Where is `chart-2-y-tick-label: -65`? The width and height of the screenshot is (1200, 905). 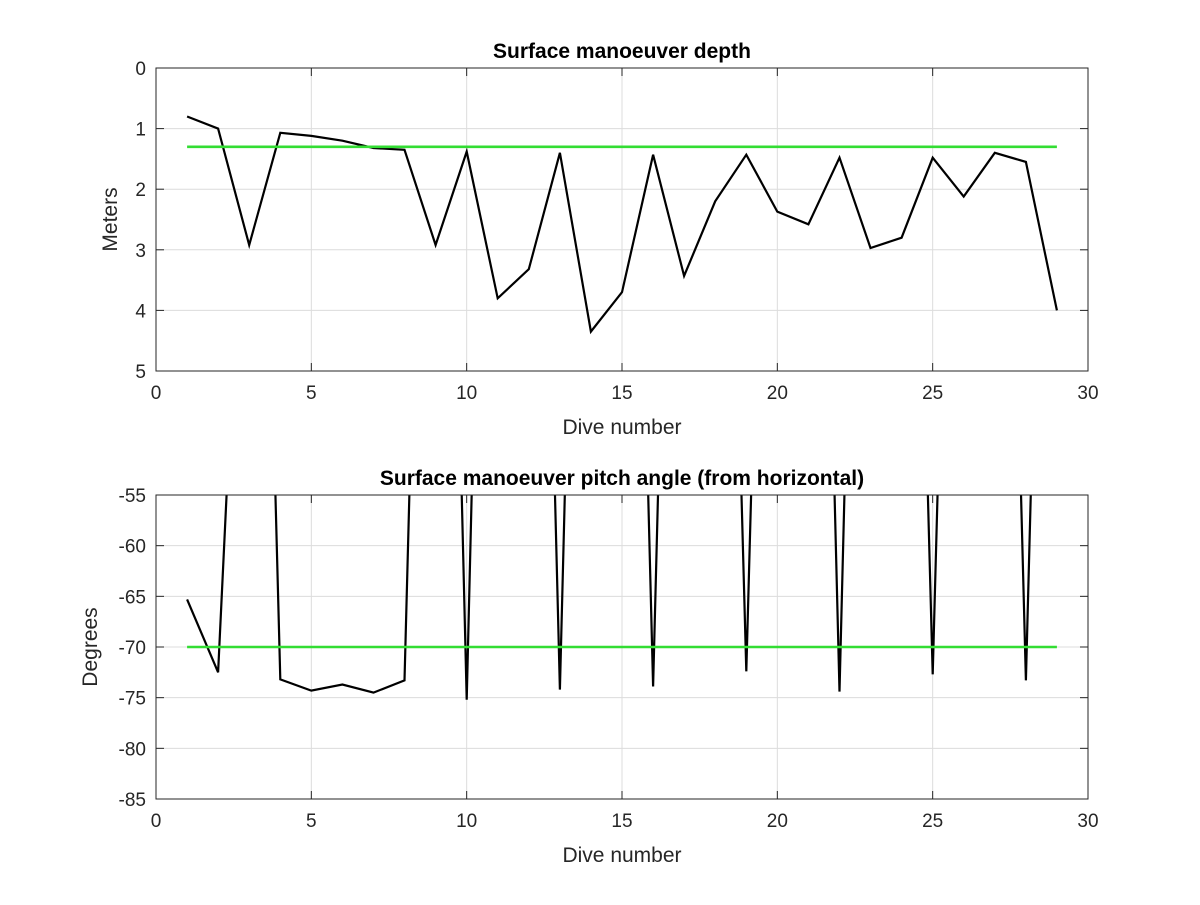
chart-2-y-tick-label: -65 is located at coordinates (132, 597).